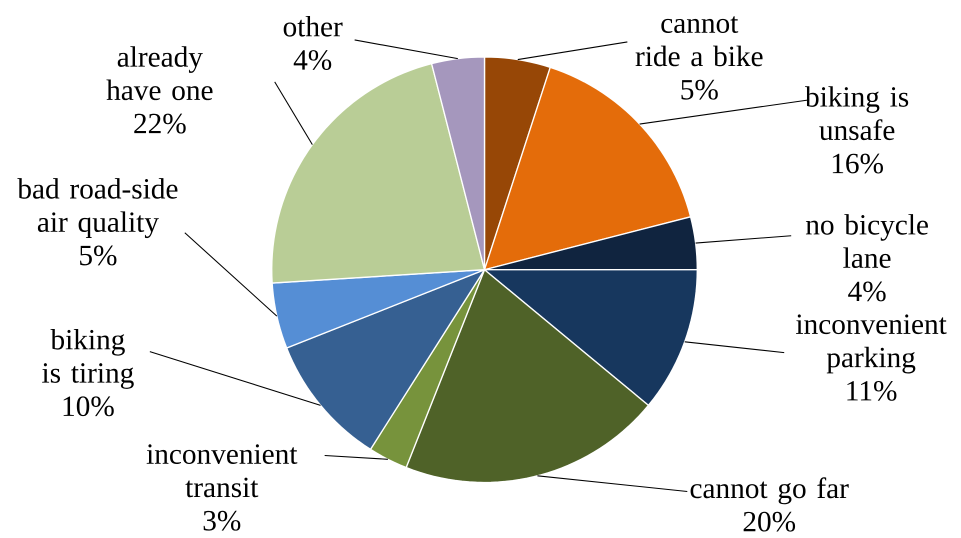  What do you see at coordinates (88, 358) in the screenshot?
I see `slice-label: biking is tiring` at bounding box center [88, 358].